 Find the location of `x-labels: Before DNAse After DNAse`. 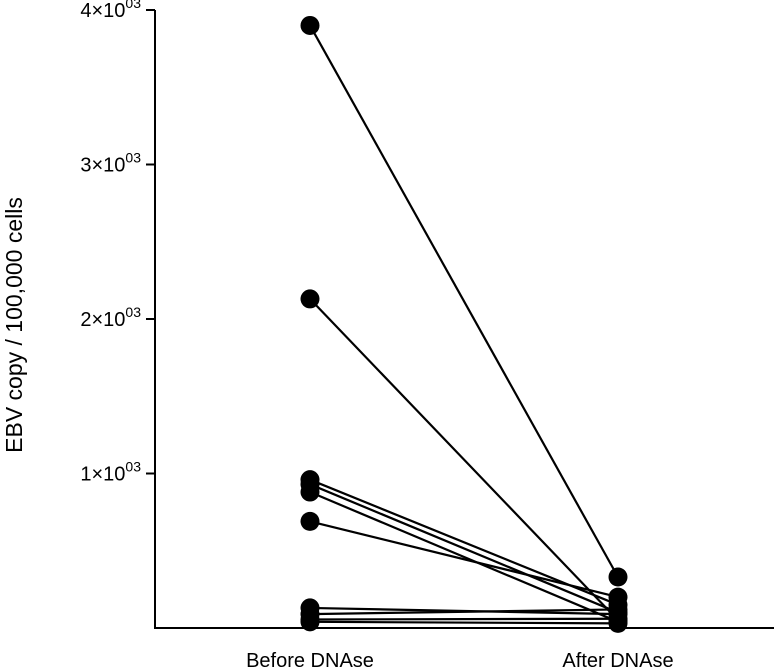

x-labels: Before DNAse After DNAse is located at coordinates (460, 661).